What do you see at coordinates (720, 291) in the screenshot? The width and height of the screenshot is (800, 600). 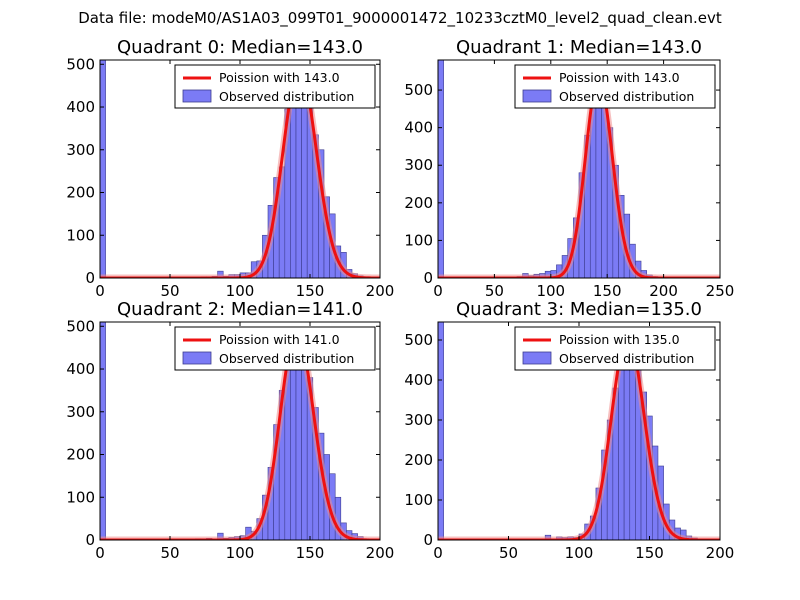 I see `x-tick-label: 250` at bounding box center [720, 291].